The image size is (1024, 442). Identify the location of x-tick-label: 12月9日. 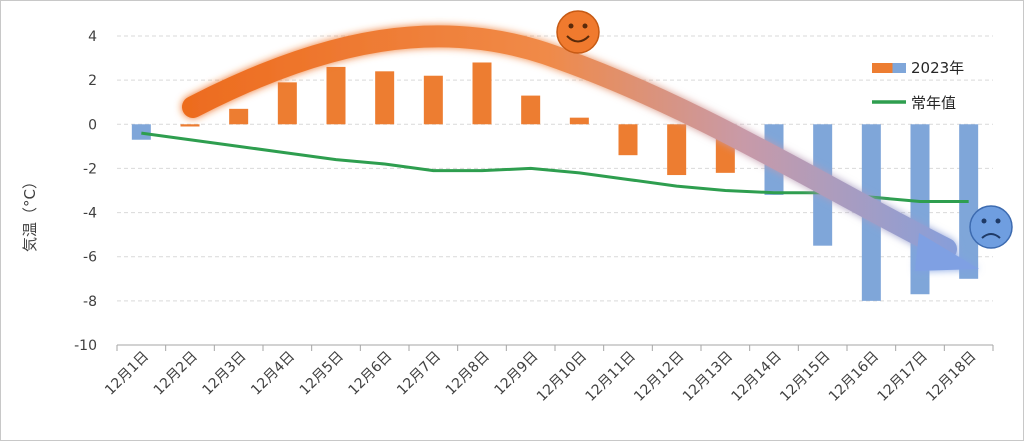
(516, 374).